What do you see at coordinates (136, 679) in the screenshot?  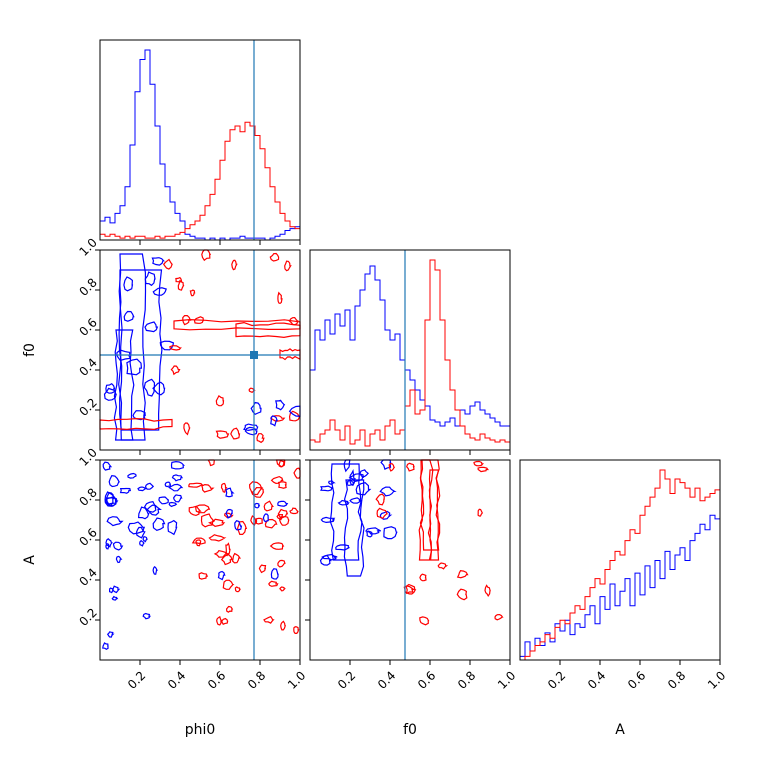 I see `x-tick-label: 0.2` at bounding box center [136, 679].